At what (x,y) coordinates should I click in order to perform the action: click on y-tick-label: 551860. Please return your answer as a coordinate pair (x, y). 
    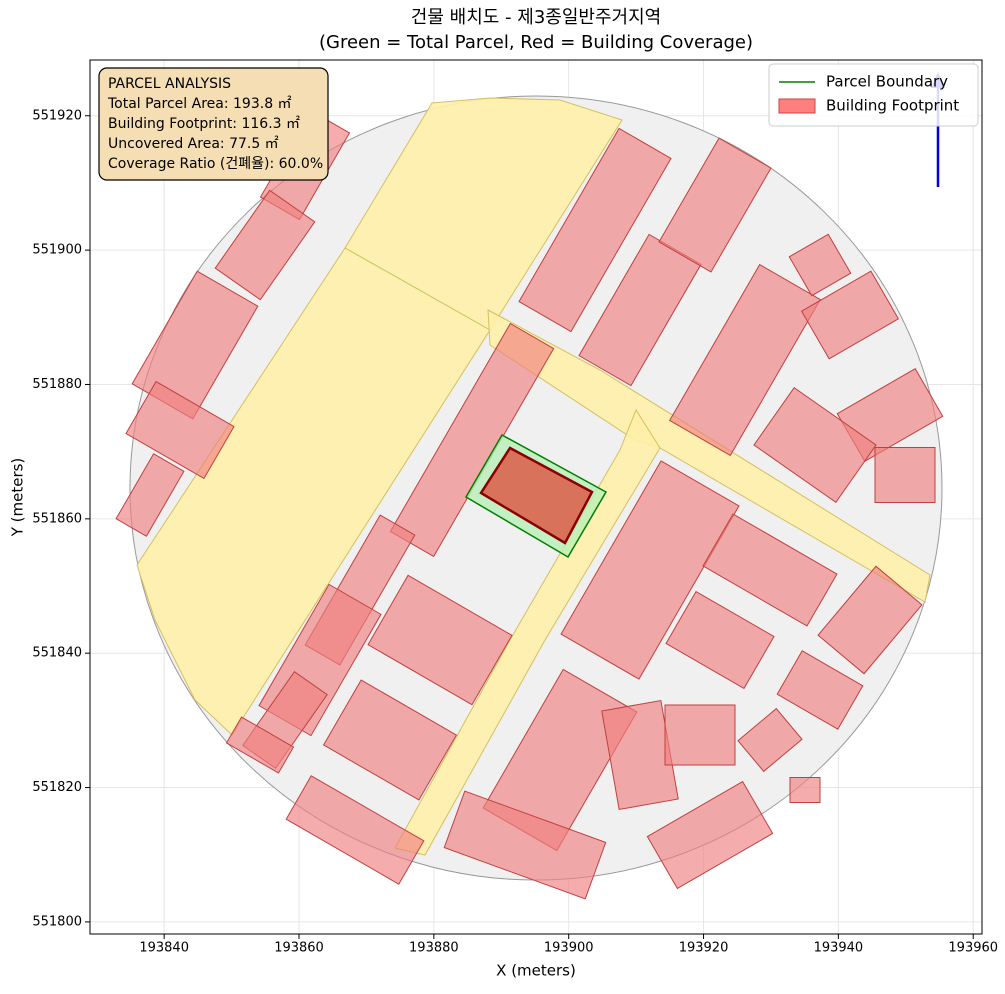
    Looking at the image, I should click on (57, 518).